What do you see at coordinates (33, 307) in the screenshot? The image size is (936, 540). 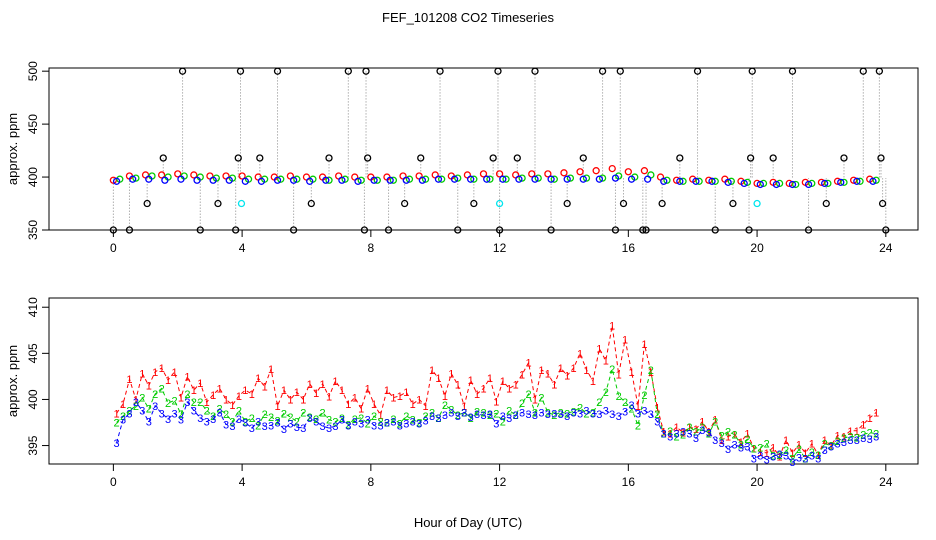 I see `y-tick-label: 410` at bounding box center [33, 307].